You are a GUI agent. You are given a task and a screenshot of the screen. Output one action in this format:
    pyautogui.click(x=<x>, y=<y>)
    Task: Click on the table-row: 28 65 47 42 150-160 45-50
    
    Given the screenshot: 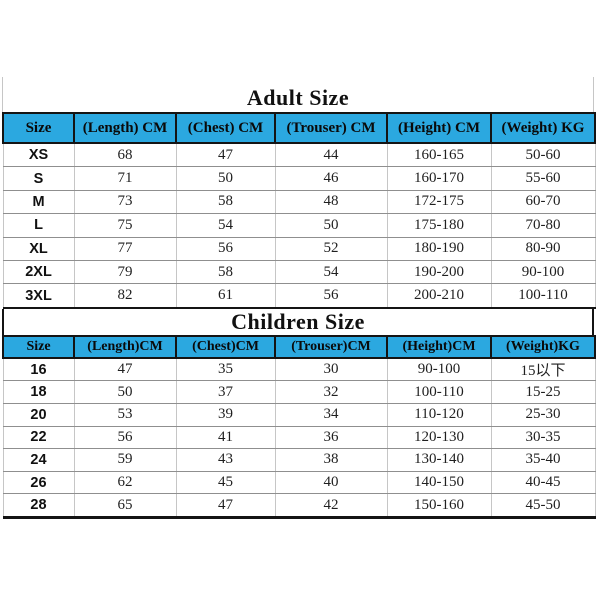 What is the action you would take?
    pyautogui.click(x=299, y=506)
    